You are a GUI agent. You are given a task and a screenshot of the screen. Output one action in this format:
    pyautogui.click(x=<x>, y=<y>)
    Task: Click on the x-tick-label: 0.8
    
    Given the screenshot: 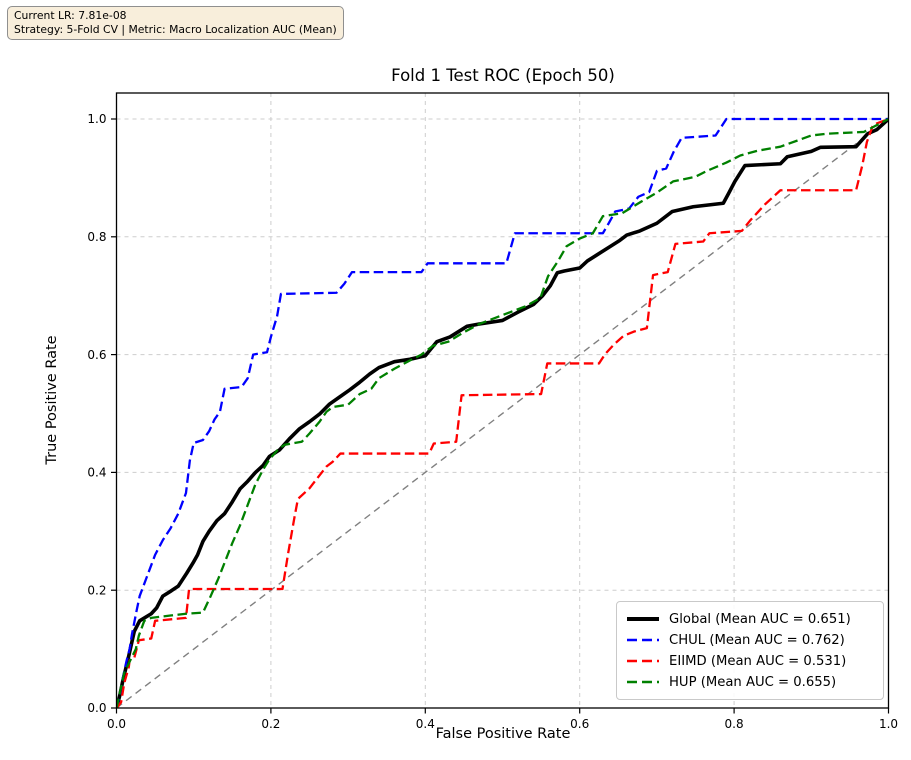 What is the action you would take?
    pyautogui.click(x=734, y=724)
    